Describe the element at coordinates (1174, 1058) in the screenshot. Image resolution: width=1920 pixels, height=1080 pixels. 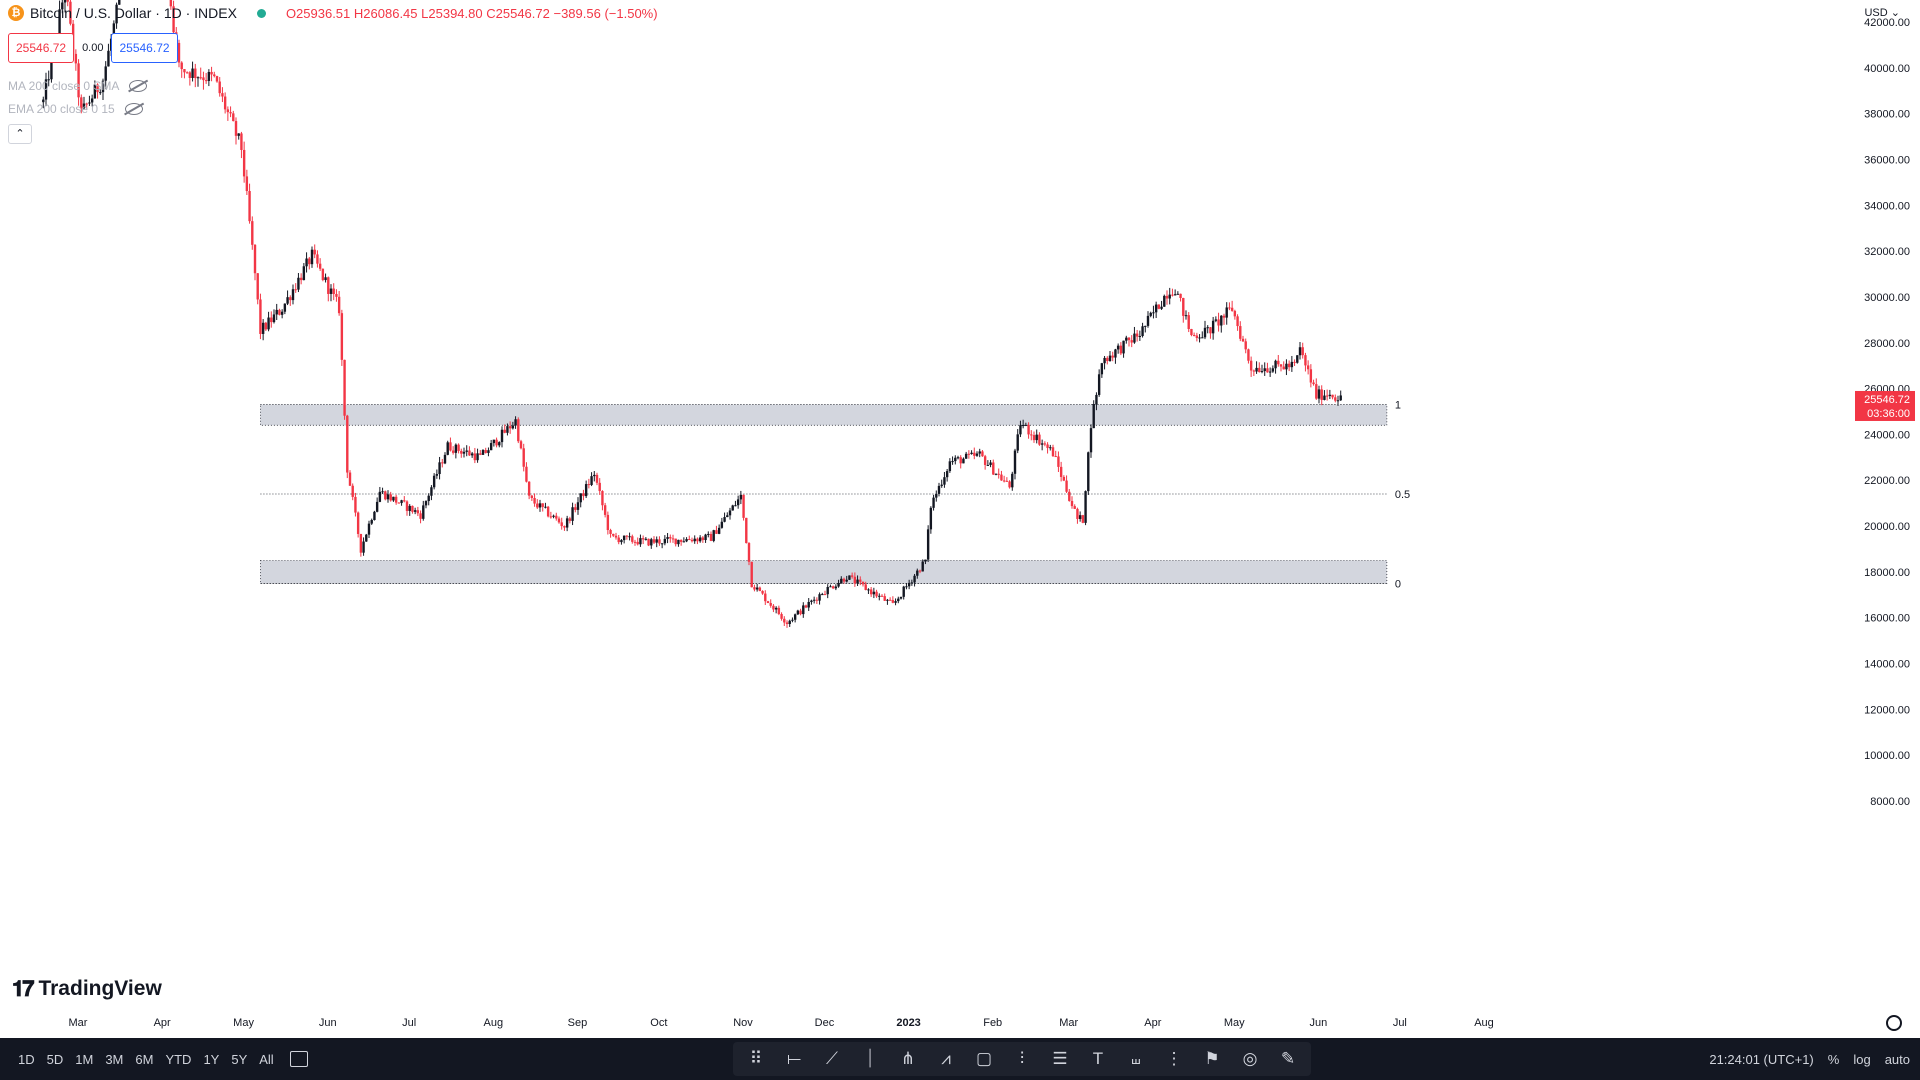
I see `anchored-vwap-icon: ⋮` at that location.